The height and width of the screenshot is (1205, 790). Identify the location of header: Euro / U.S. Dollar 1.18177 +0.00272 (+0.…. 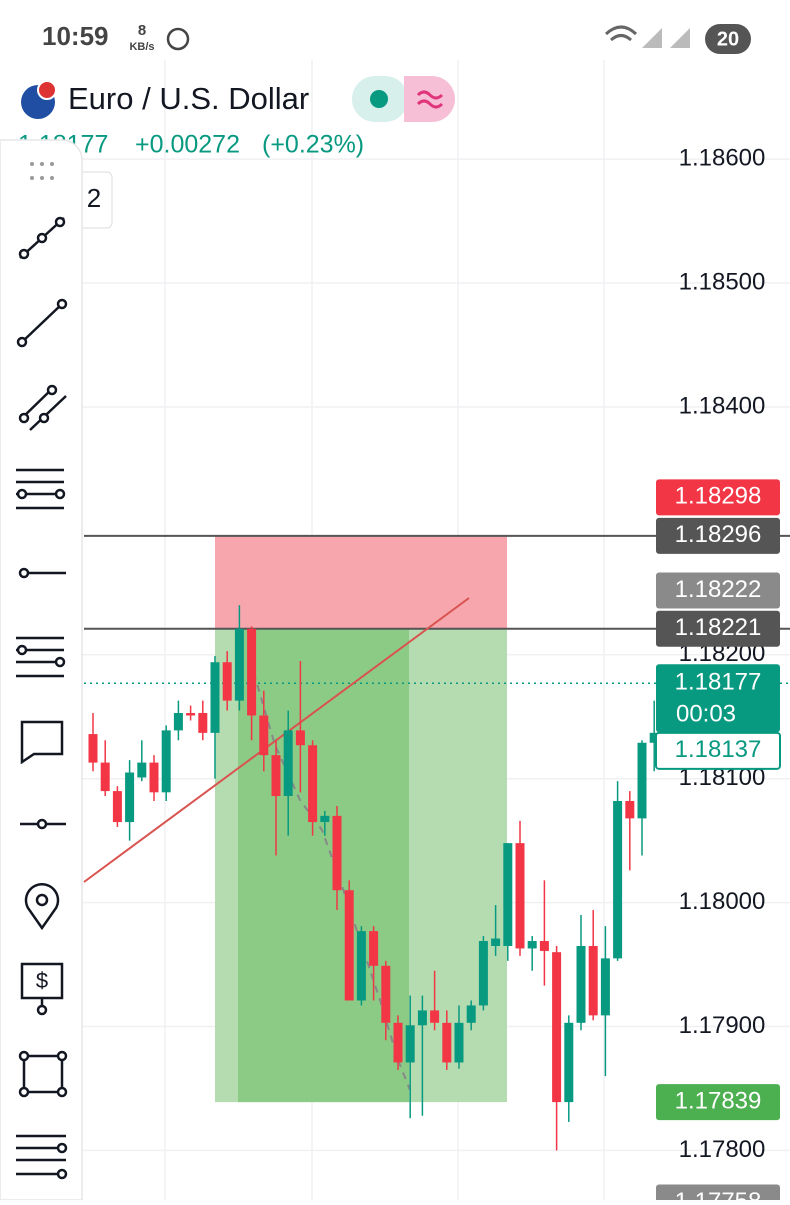
(236, 152).